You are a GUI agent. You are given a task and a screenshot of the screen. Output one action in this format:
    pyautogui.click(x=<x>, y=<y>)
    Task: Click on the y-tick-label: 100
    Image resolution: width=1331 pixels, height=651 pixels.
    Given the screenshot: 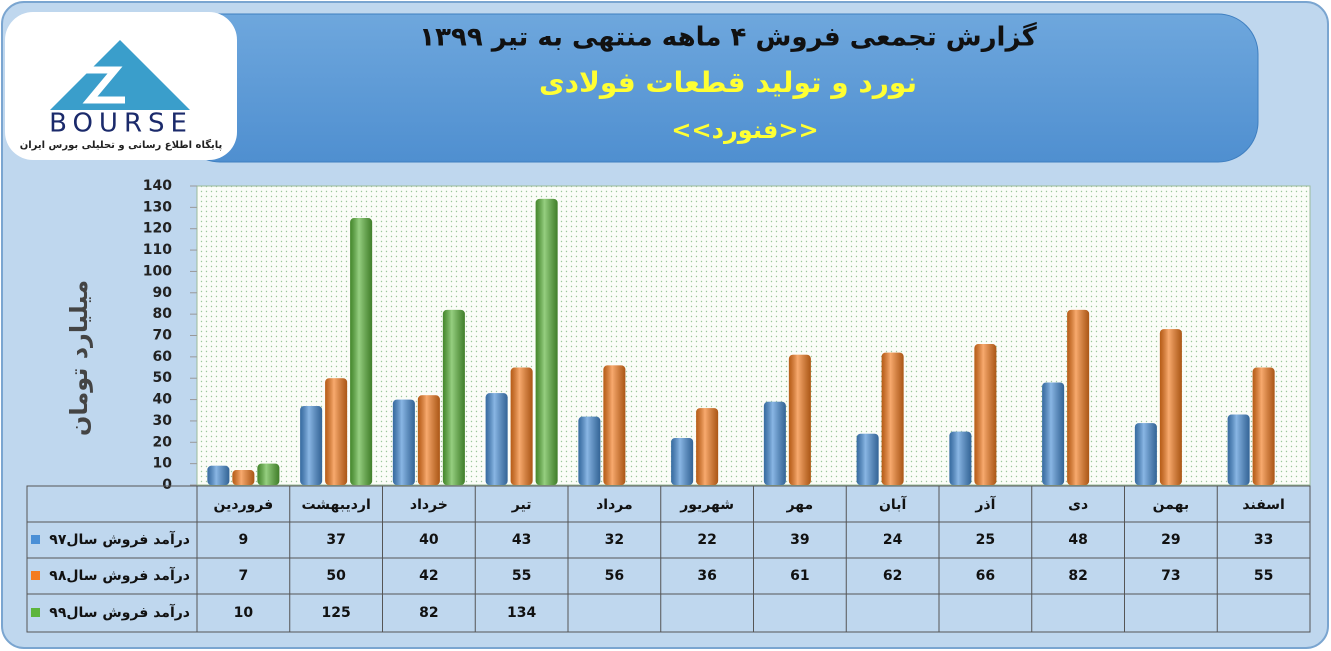 What is the action you would take?
    pyautogui.click(x=157, y=271)
    